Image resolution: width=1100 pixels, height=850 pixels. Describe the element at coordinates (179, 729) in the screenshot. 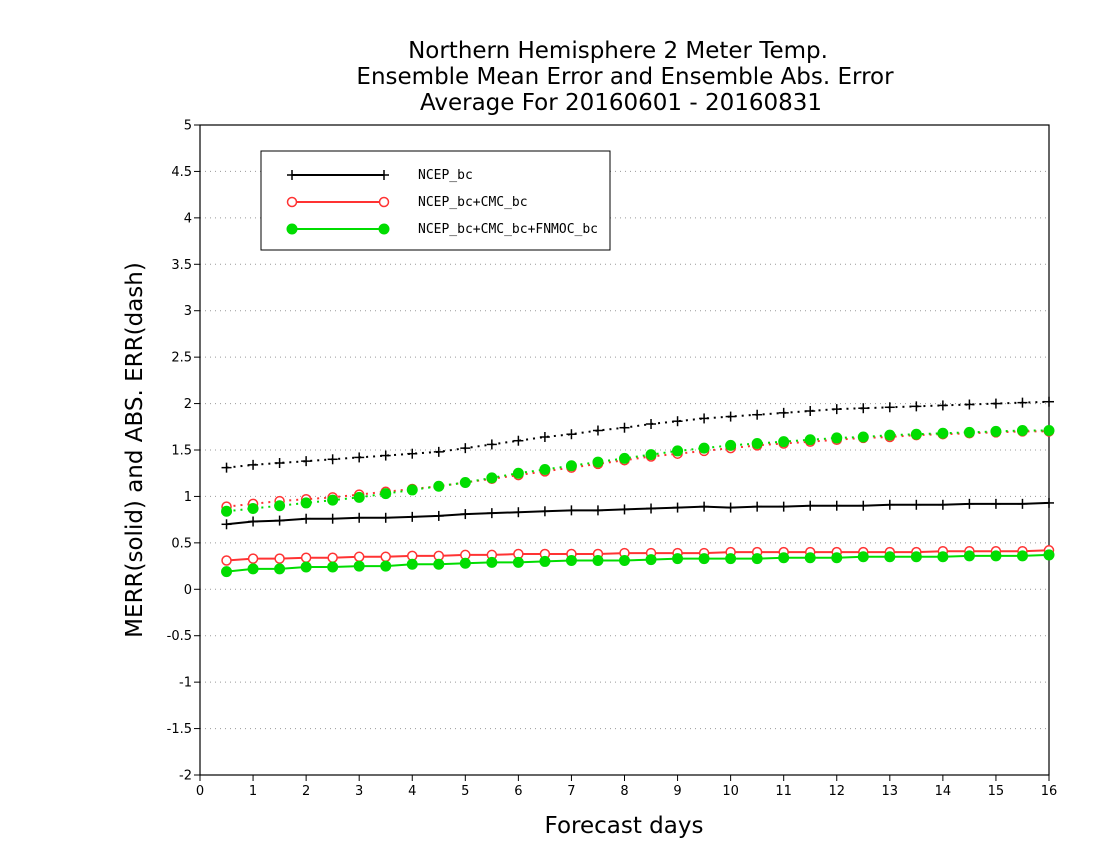

I see `y-tick-label: -1.5` at that location.